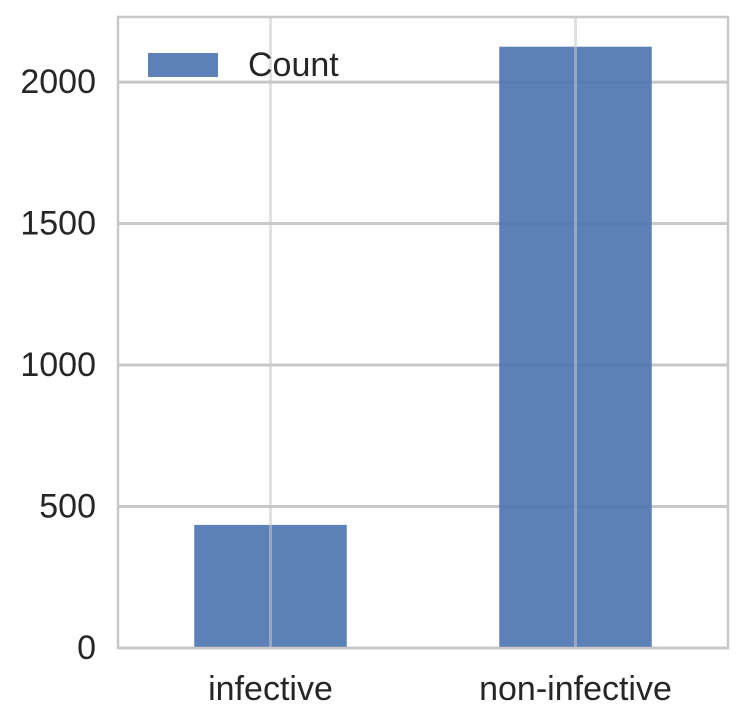 The height and width of the screenshot is (715, 744). I want to click on legend-label-count: Count, so click(293, 65).